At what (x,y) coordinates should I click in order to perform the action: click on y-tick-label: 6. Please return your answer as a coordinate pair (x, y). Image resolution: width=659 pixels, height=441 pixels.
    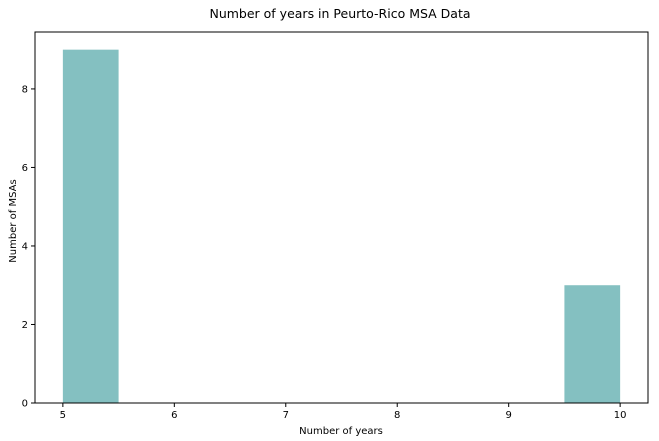
    Looking at the image, I should click on (25, 168).